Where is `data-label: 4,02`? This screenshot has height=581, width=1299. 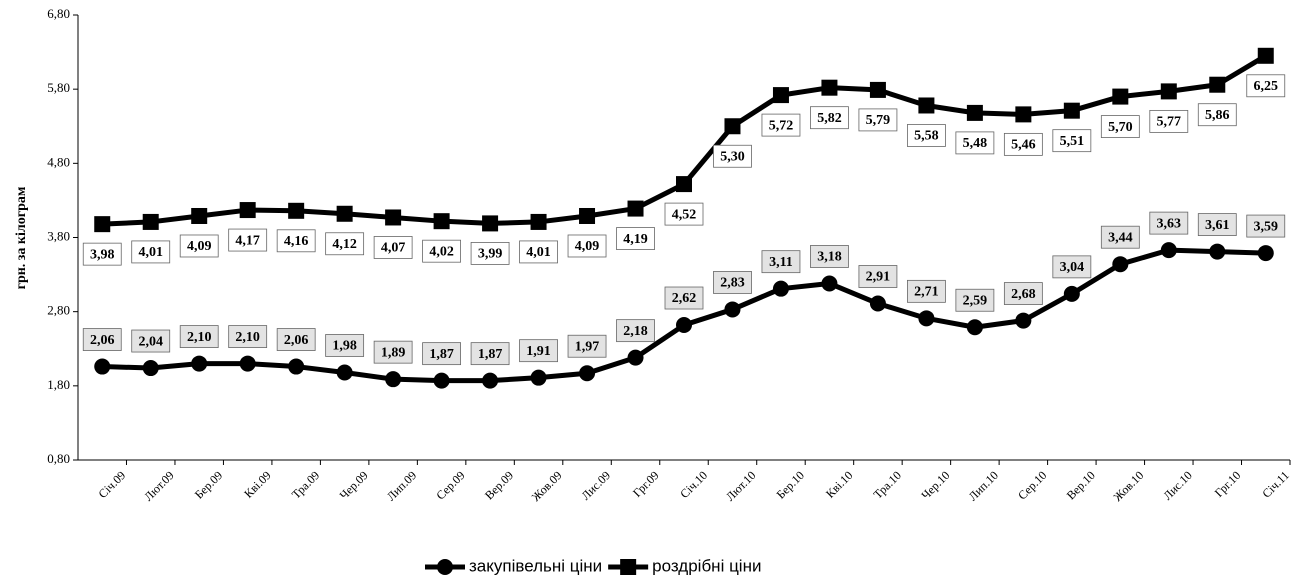 data-label: 4,02 is located at coordinates (441, 251).